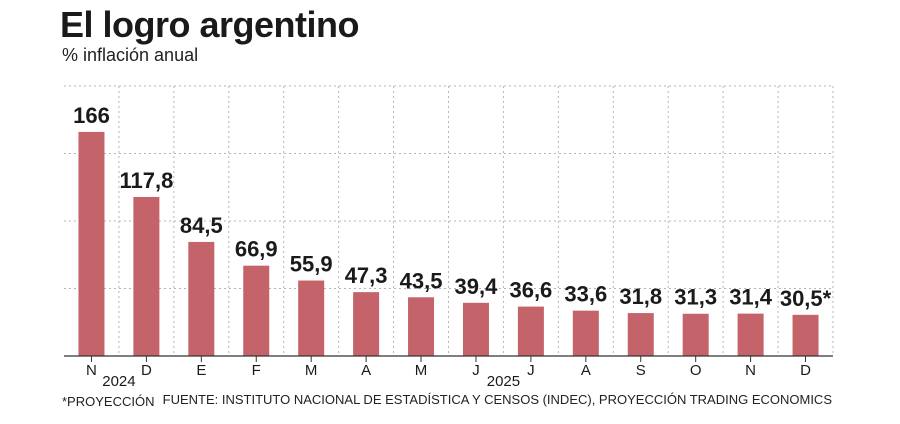  Describe the element at coordinates (806, 298) in the screenshot. I see `value-label: 30,5*` at that location.